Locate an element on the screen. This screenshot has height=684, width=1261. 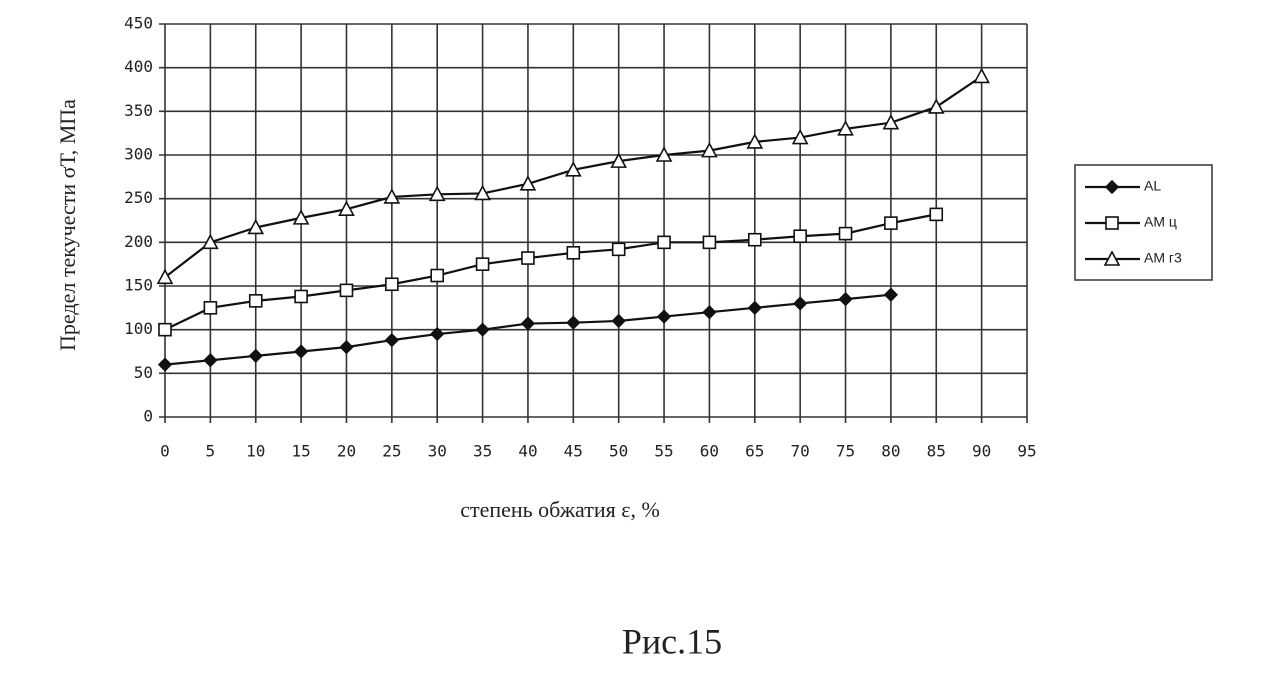
x-tick-label: 30 is located at coordinates (437, 451).